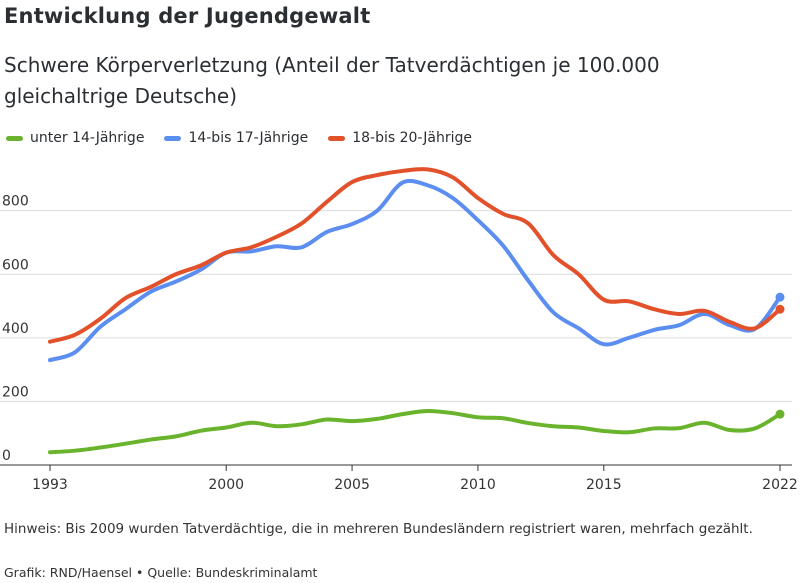 The image size is (800, 583). Describe the element at coordinates (399, 477) in the screenshot. I see `x-axis: 1993 2000 2005 2010 2015 2022` at that location.